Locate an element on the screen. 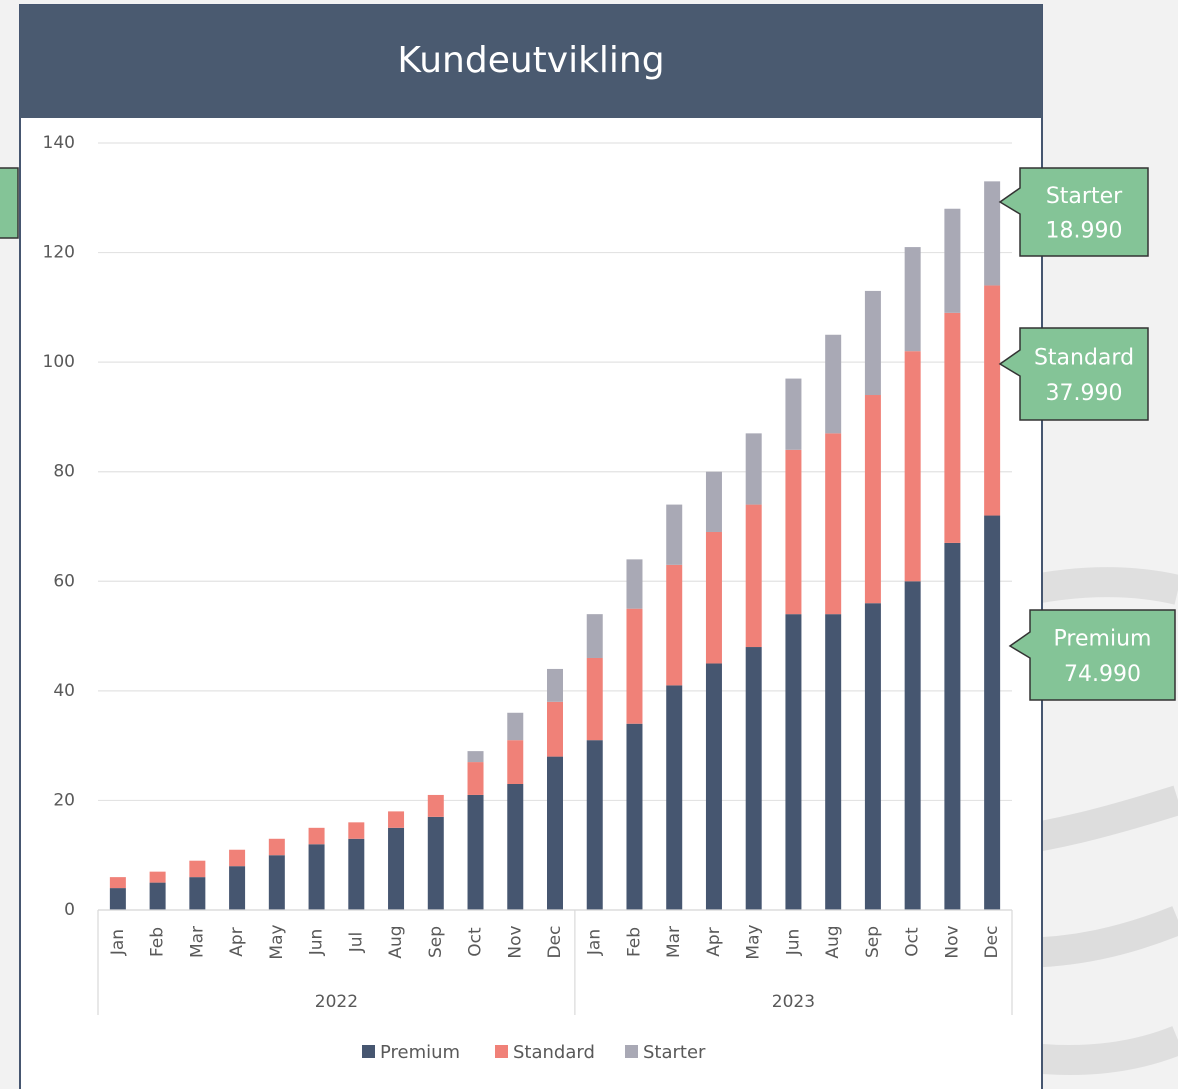 The width and height of the screenshot is (1178, 1089). y-tick-label: 140 is located at coordinates (59, 143).